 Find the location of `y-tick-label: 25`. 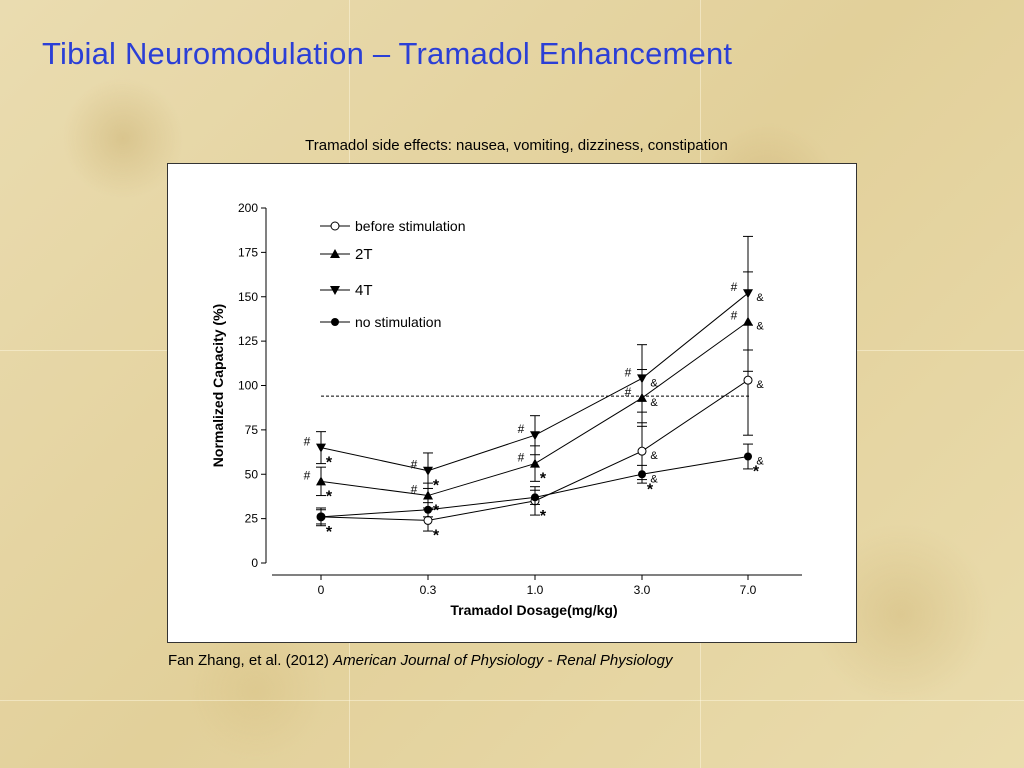

y-tick-label: 25 is located at coordinates (252, 519).